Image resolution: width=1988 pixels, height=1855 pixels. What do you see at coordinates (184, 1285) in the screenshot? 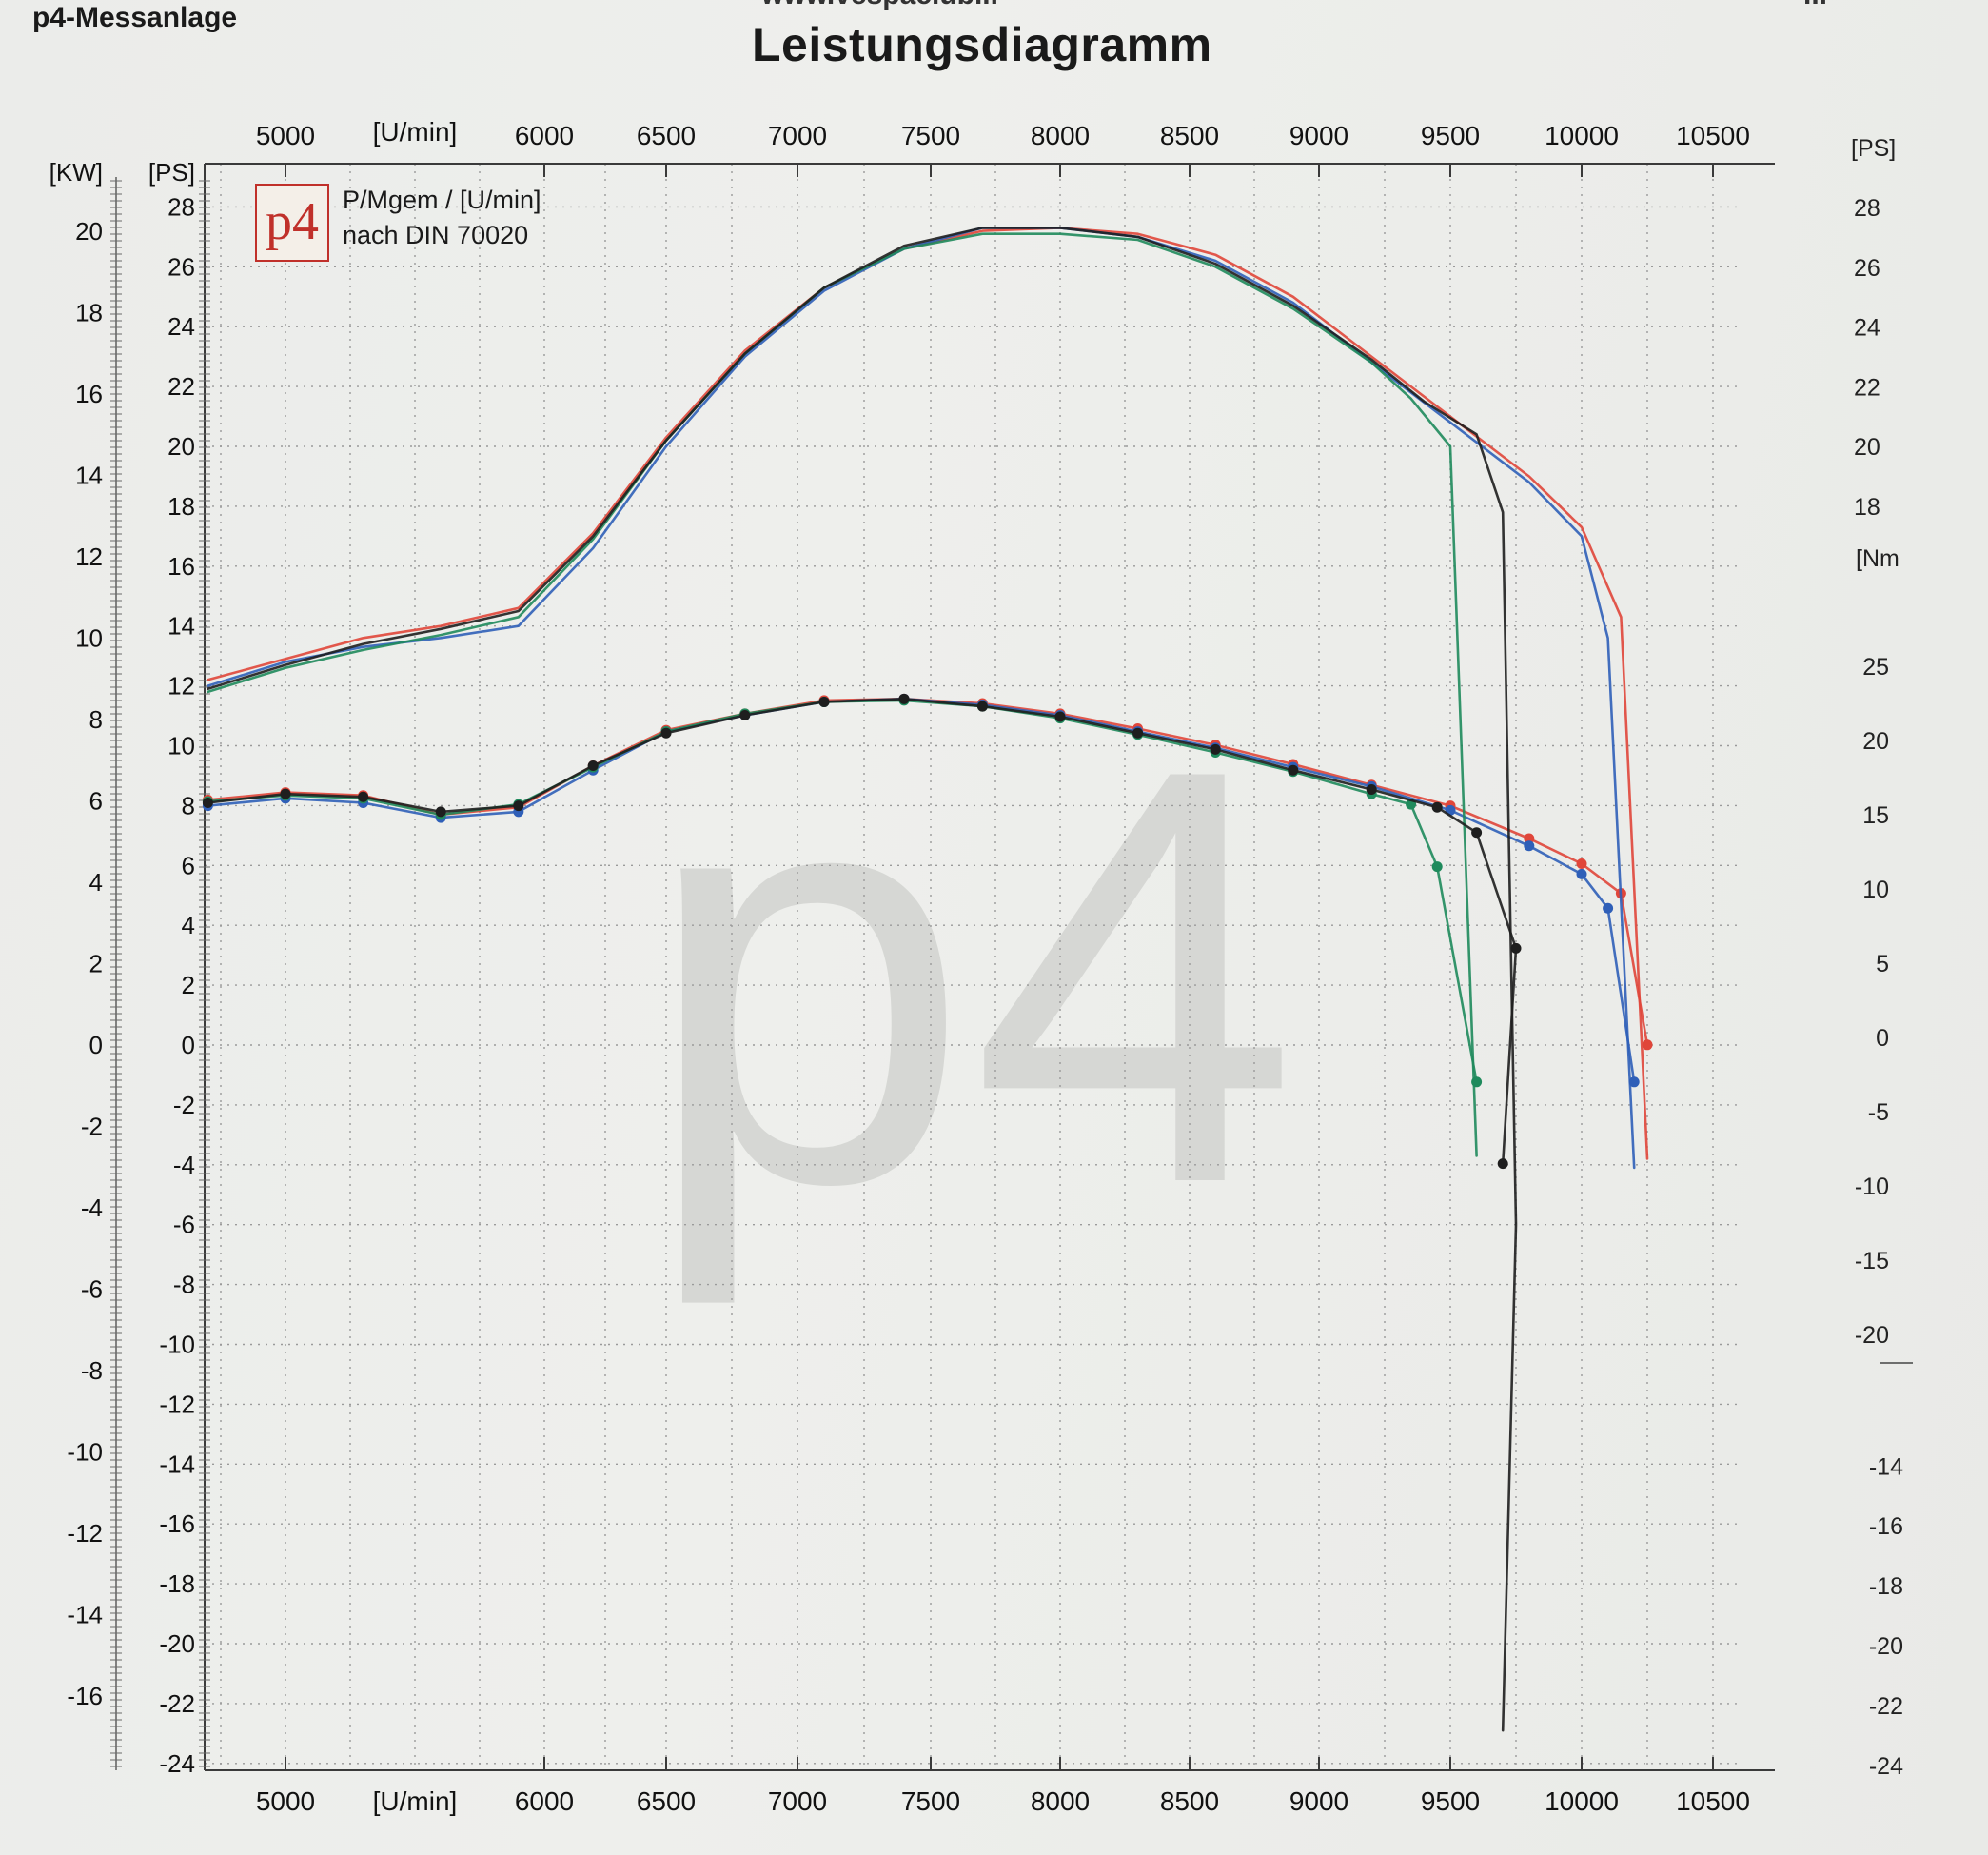
I see `ps-tick-label: -8` at bounding box center [184, 1285].